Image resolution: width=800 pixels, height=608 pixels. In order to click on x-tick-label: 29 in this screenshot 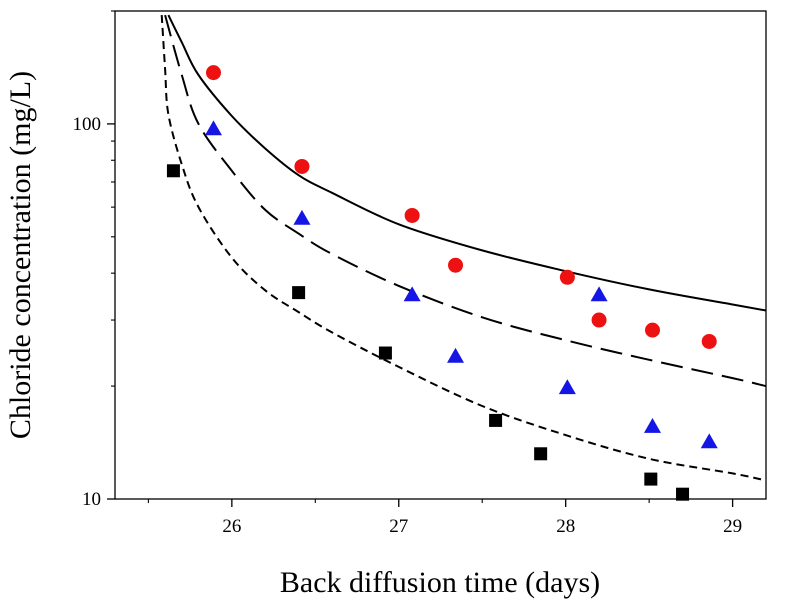, I will do `click(732, 526)`.